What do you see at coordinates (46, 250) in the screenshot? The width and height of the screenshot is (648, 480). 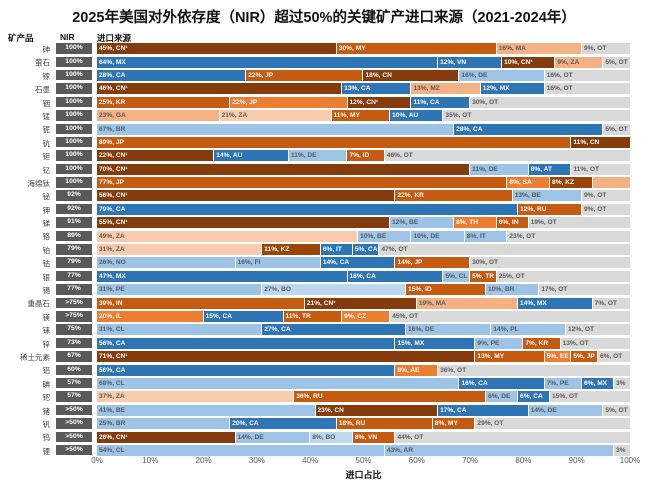 I see `mineral-name: 铂` at bounding box center [46, 250].